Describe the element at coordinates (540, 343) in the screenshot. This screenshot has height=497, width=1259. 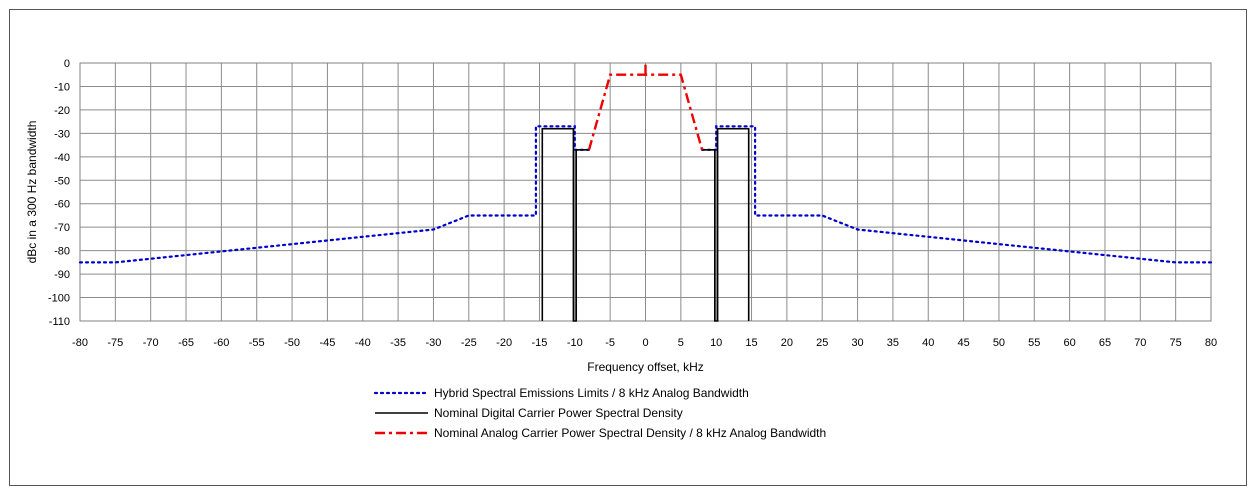
I see `x-tick-label: -15` at that location.